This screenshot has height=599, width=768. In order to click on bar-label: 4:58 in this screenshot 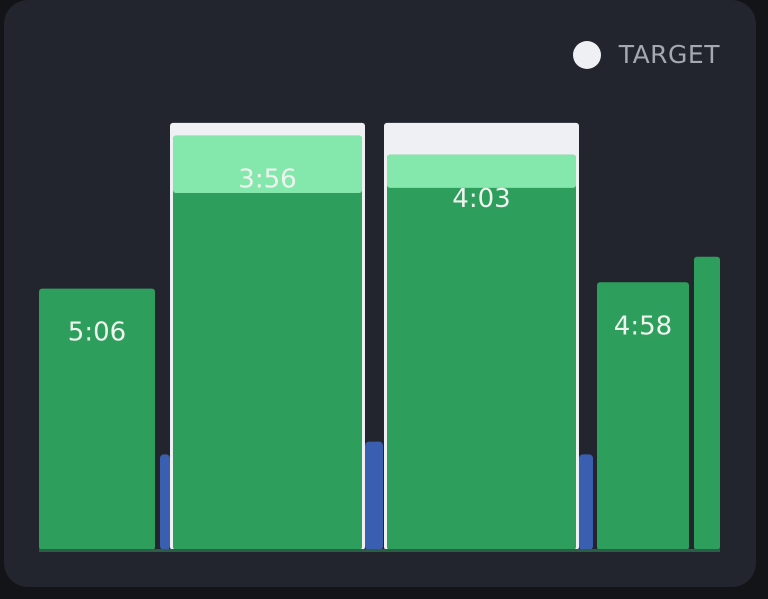, I will do `click(643, 326)`.